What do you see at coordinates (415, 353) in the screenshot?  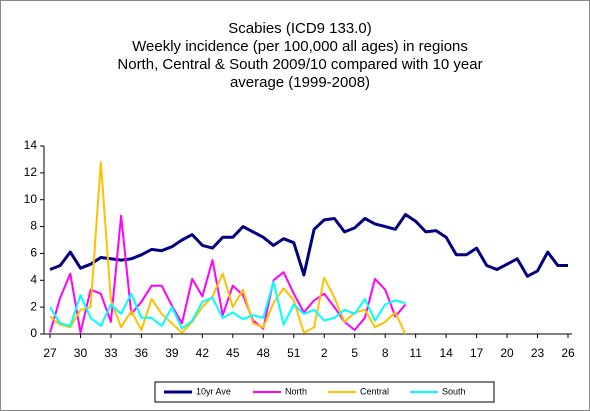 I see `x-tick-label: 11` at bounding box center [415, 353].